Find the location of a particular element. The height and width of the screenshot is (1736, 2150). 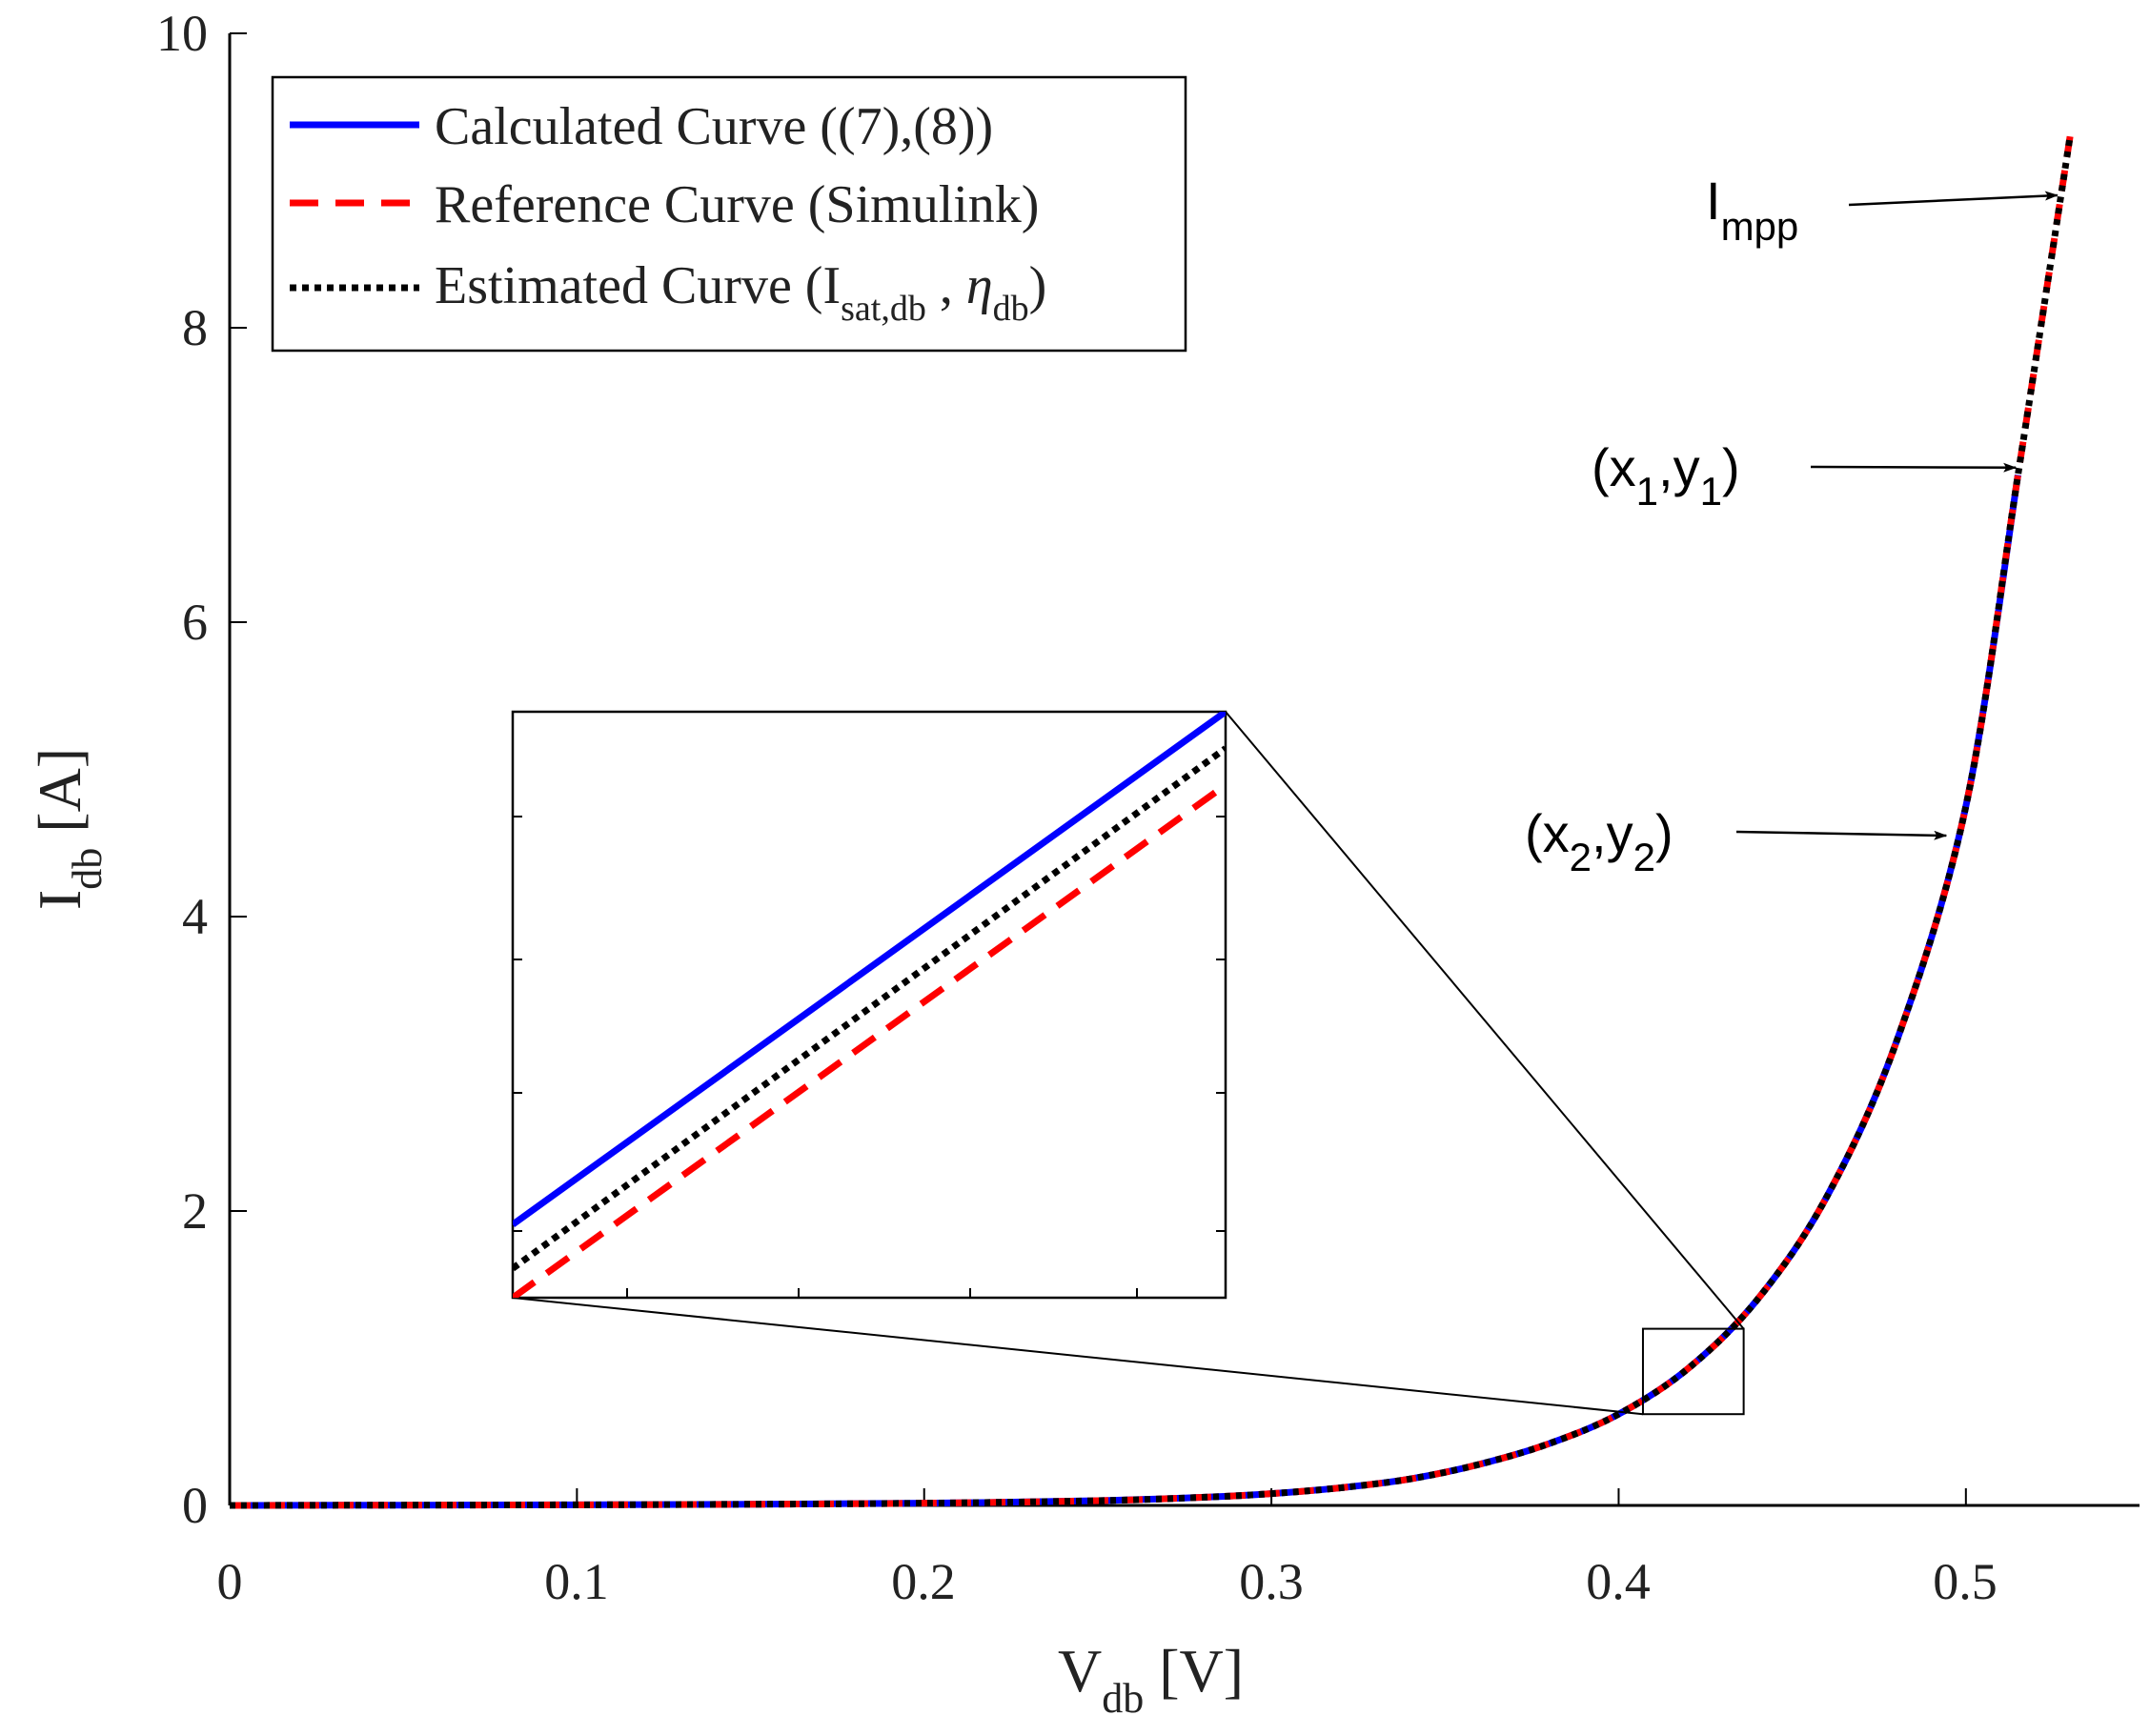

inset-line-reference is located at coordinates (869, 1040).